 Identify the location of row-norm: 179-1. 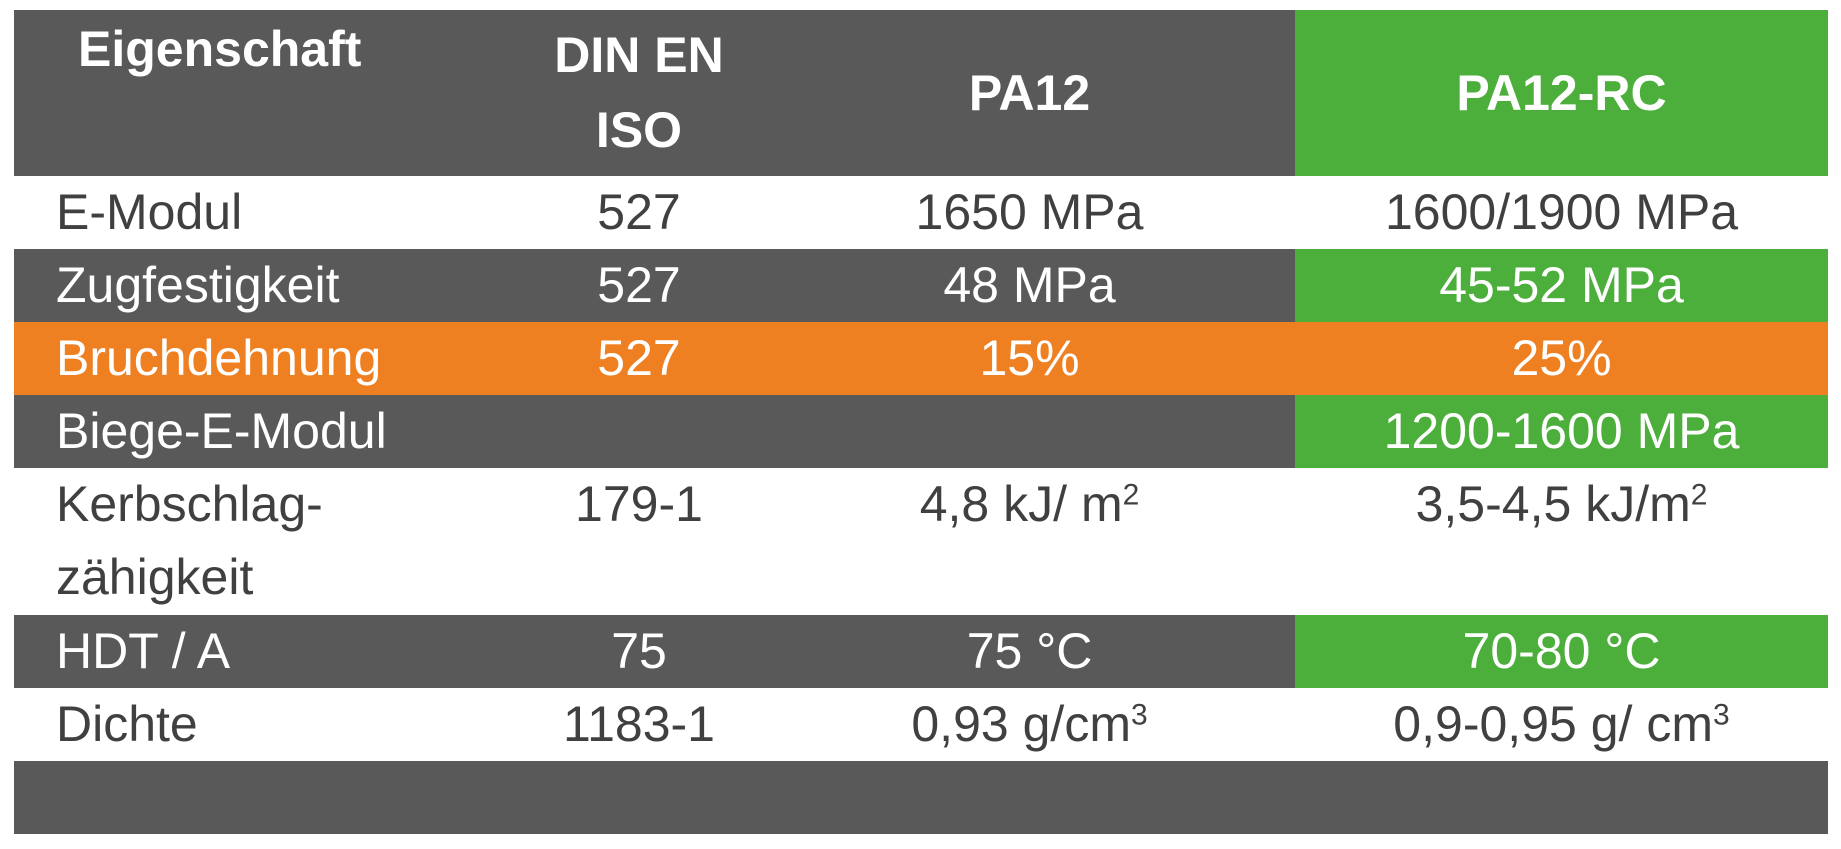
(639, 504).